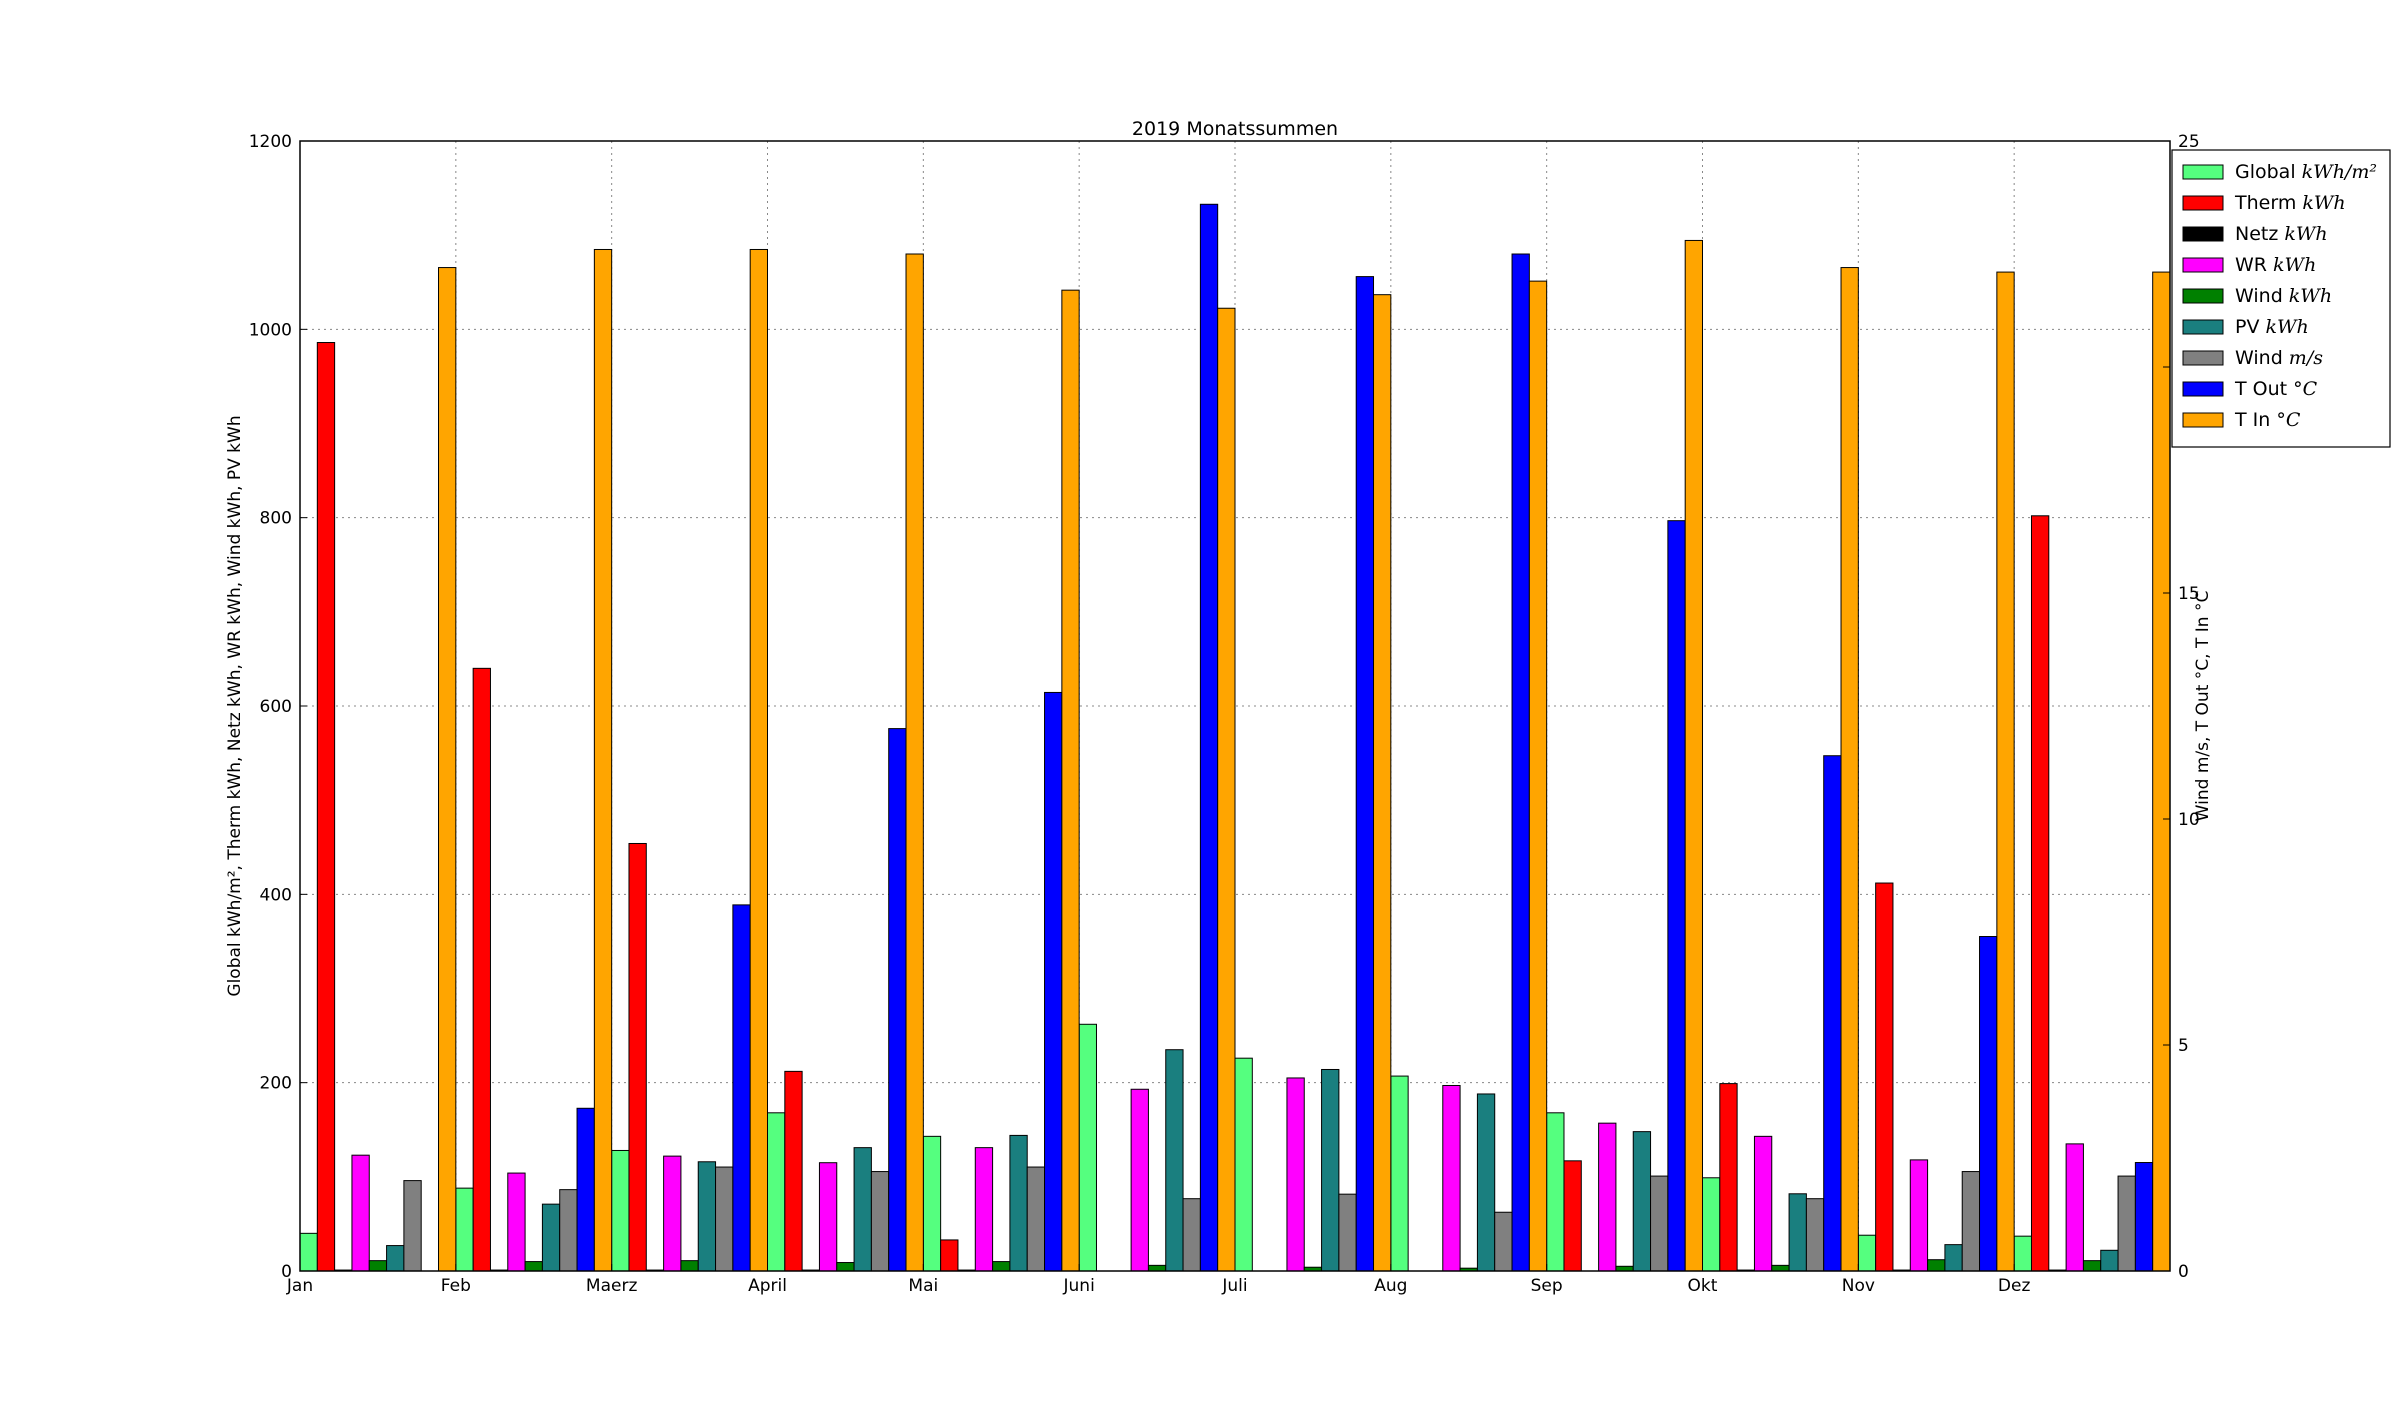 This screenshot has width=2400, height=1411. Describe the element at coordinates (897, 1000) in the screenshot. I see `bar-t-out-april` at that location.